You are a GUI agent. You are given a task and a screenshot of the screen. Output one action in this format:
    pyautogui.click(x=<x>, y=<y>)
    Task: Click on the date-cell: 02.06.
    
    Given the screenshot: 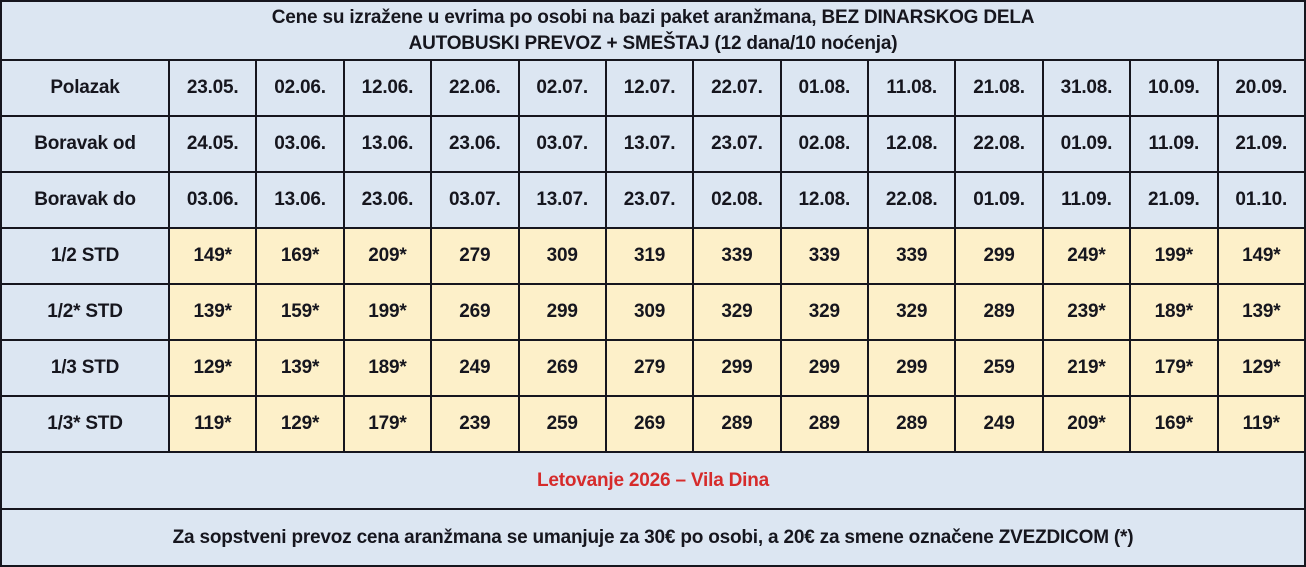 What is the action you would take?
    pyautogui.click(x=300, y=88)
    